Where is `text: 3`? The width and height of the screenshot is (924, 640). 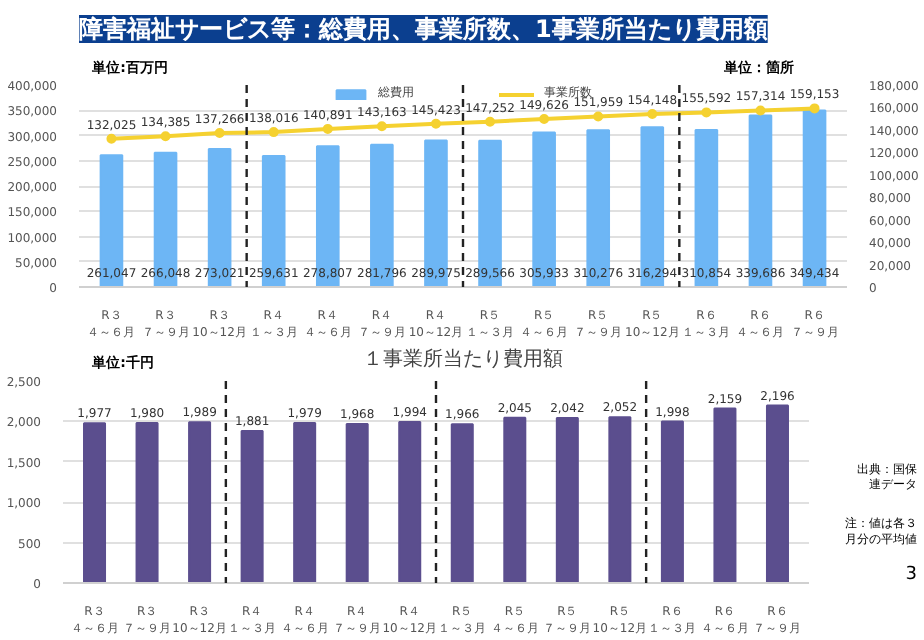
text: 3 is located at coordinates (911, 574).